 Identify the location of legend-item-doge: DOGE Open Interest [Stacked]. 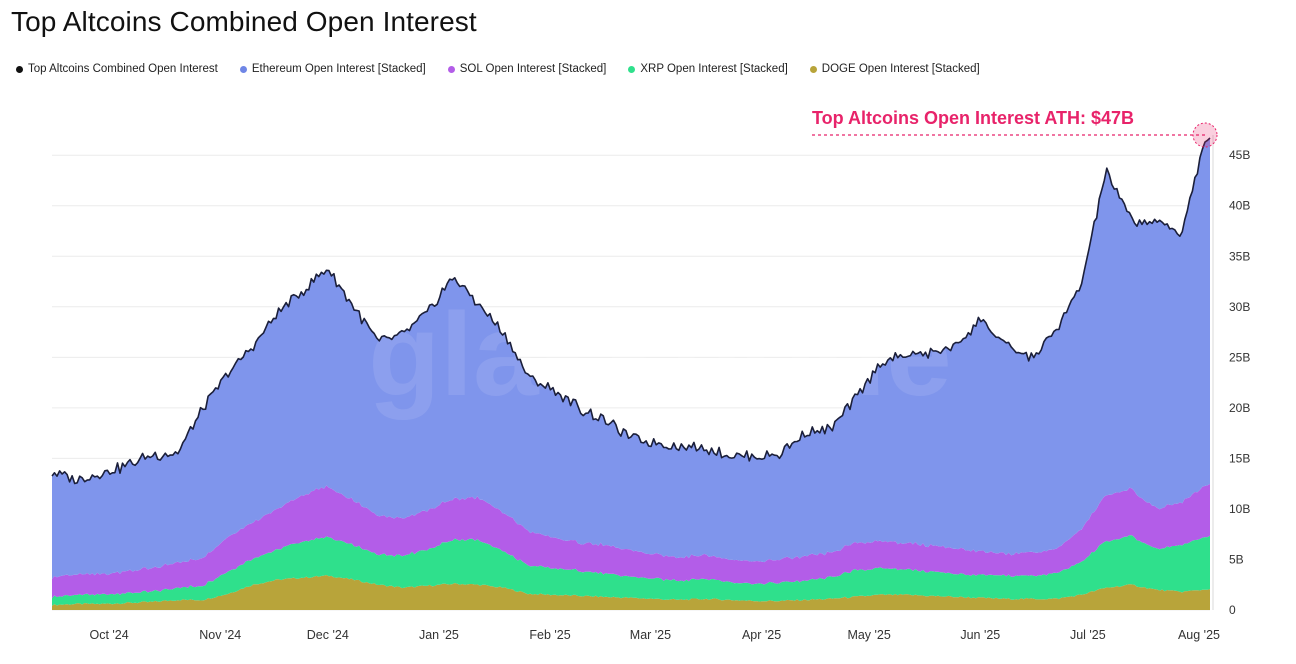
(894, 69).